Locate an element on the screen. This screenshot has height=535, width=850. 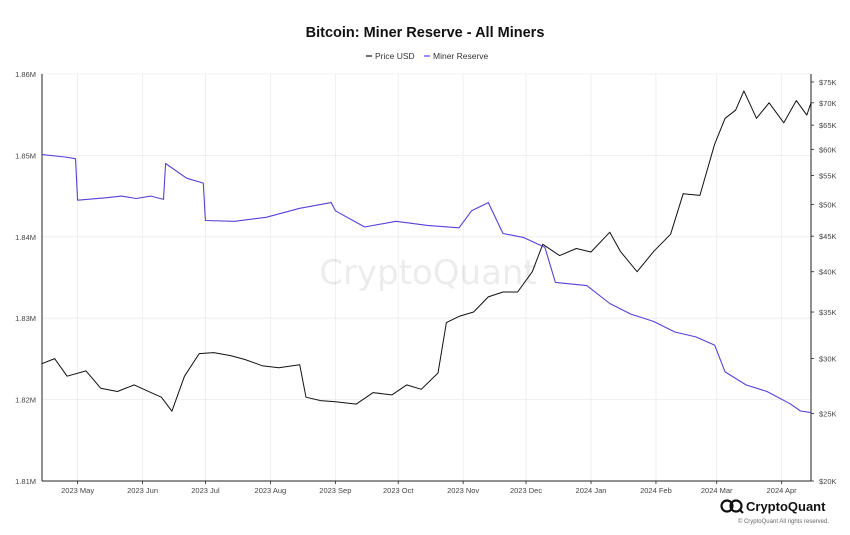
legend: Price USD Miner Reserve is located at coordinates (427, 56).